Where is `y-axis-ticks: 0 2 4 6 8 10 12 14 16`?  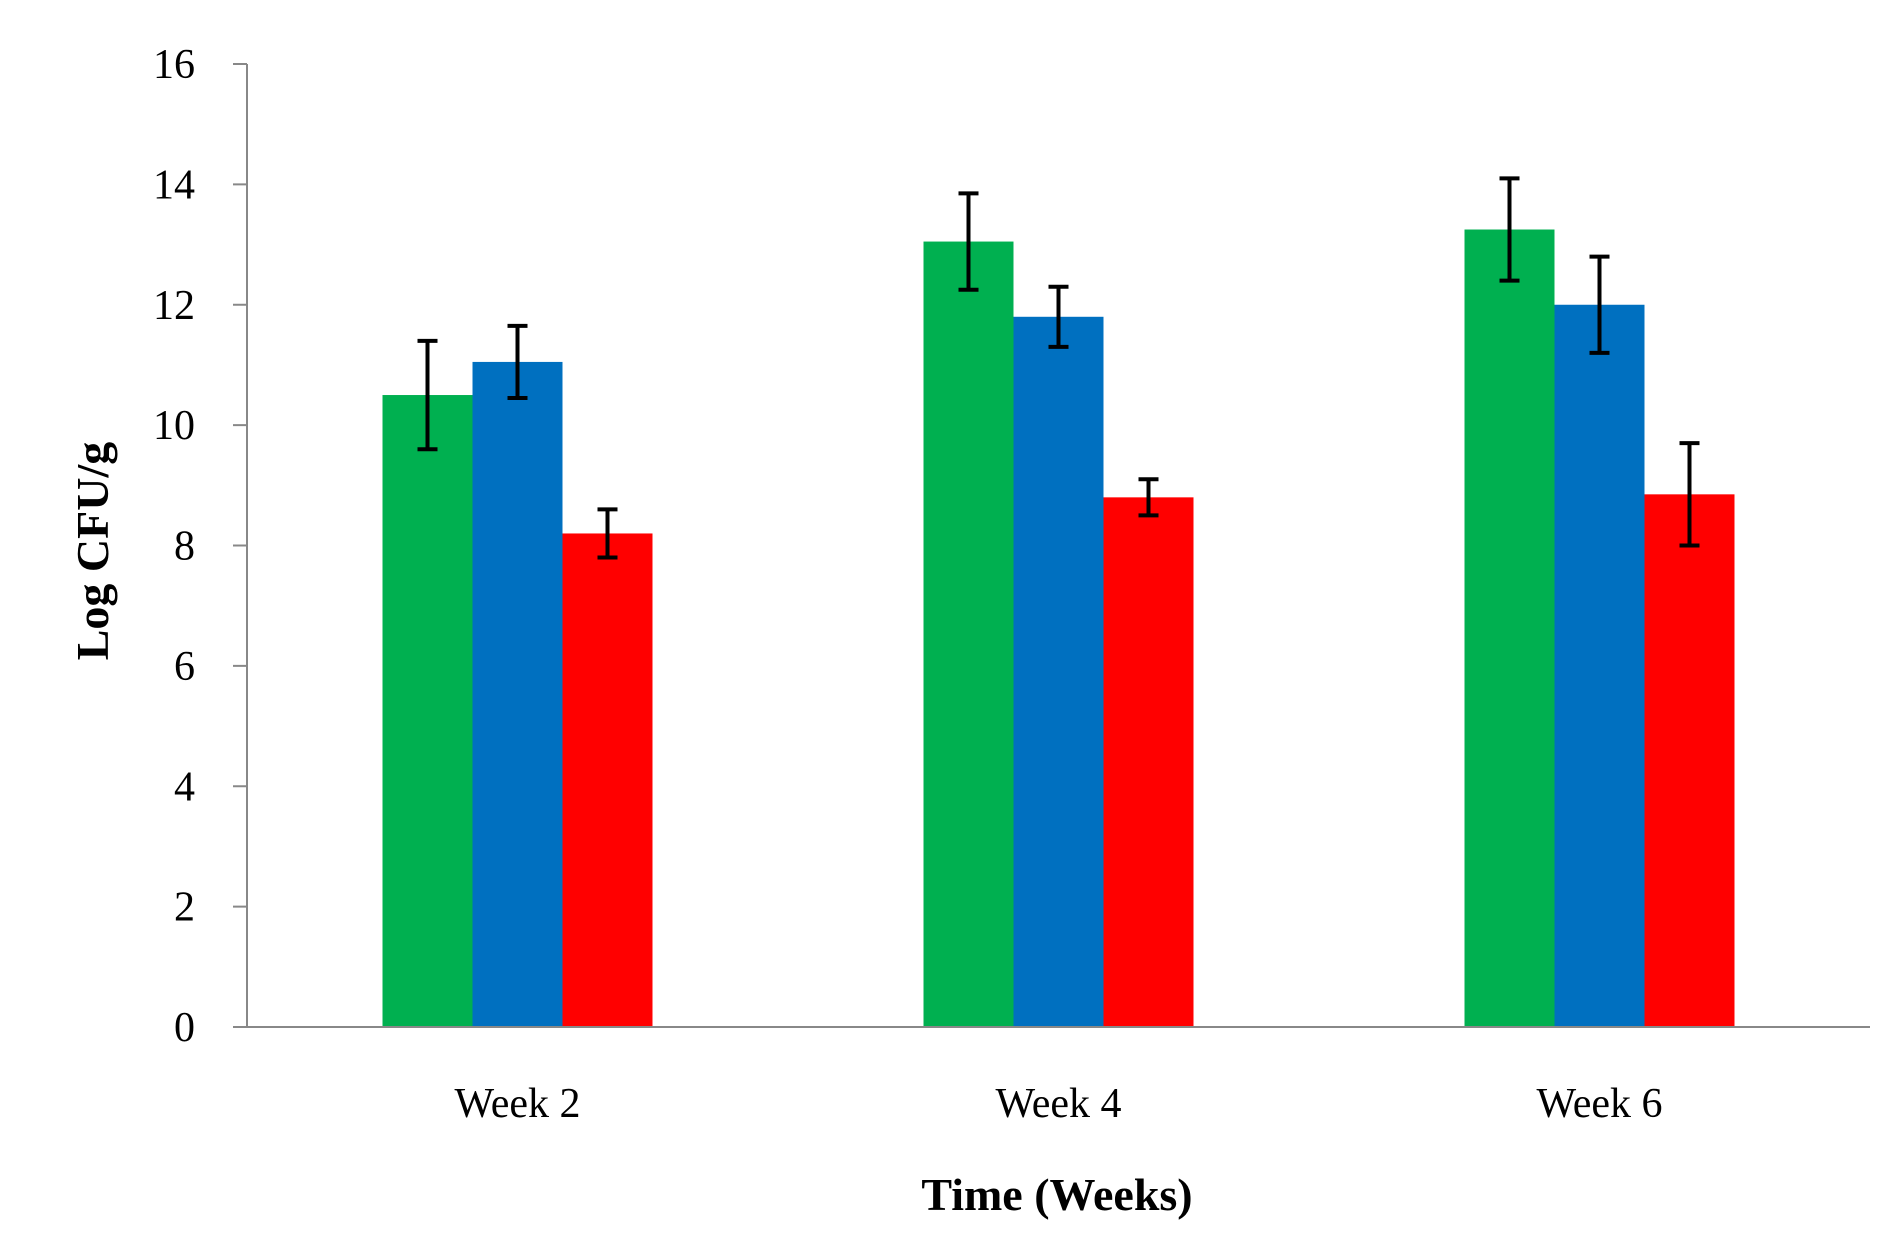
y-axis-ticks: 0 2 4 6 8 10 12 14 16 is located at coordinates (200, 546).